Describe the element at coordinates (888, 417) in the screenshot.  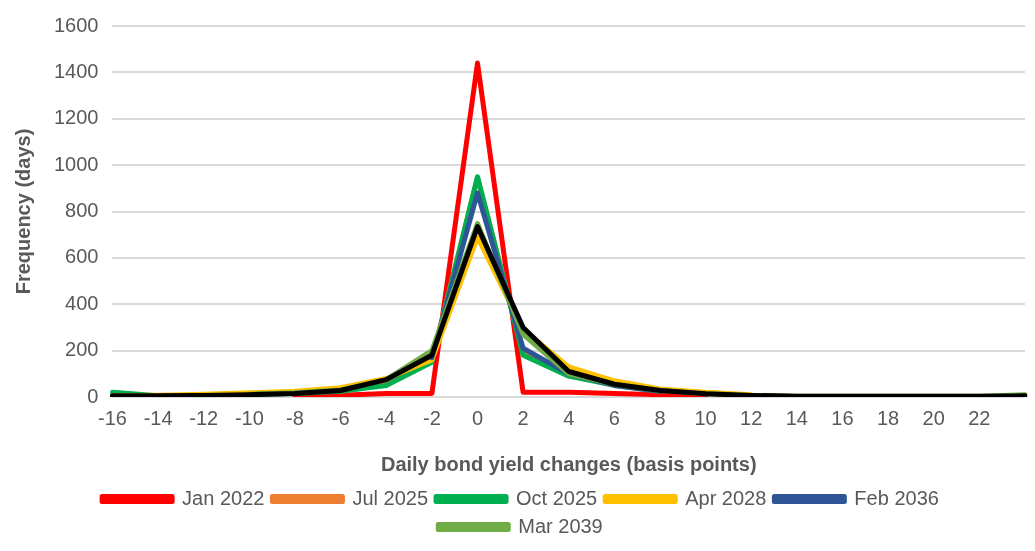
I see `x-tick-label: 18` at that location.